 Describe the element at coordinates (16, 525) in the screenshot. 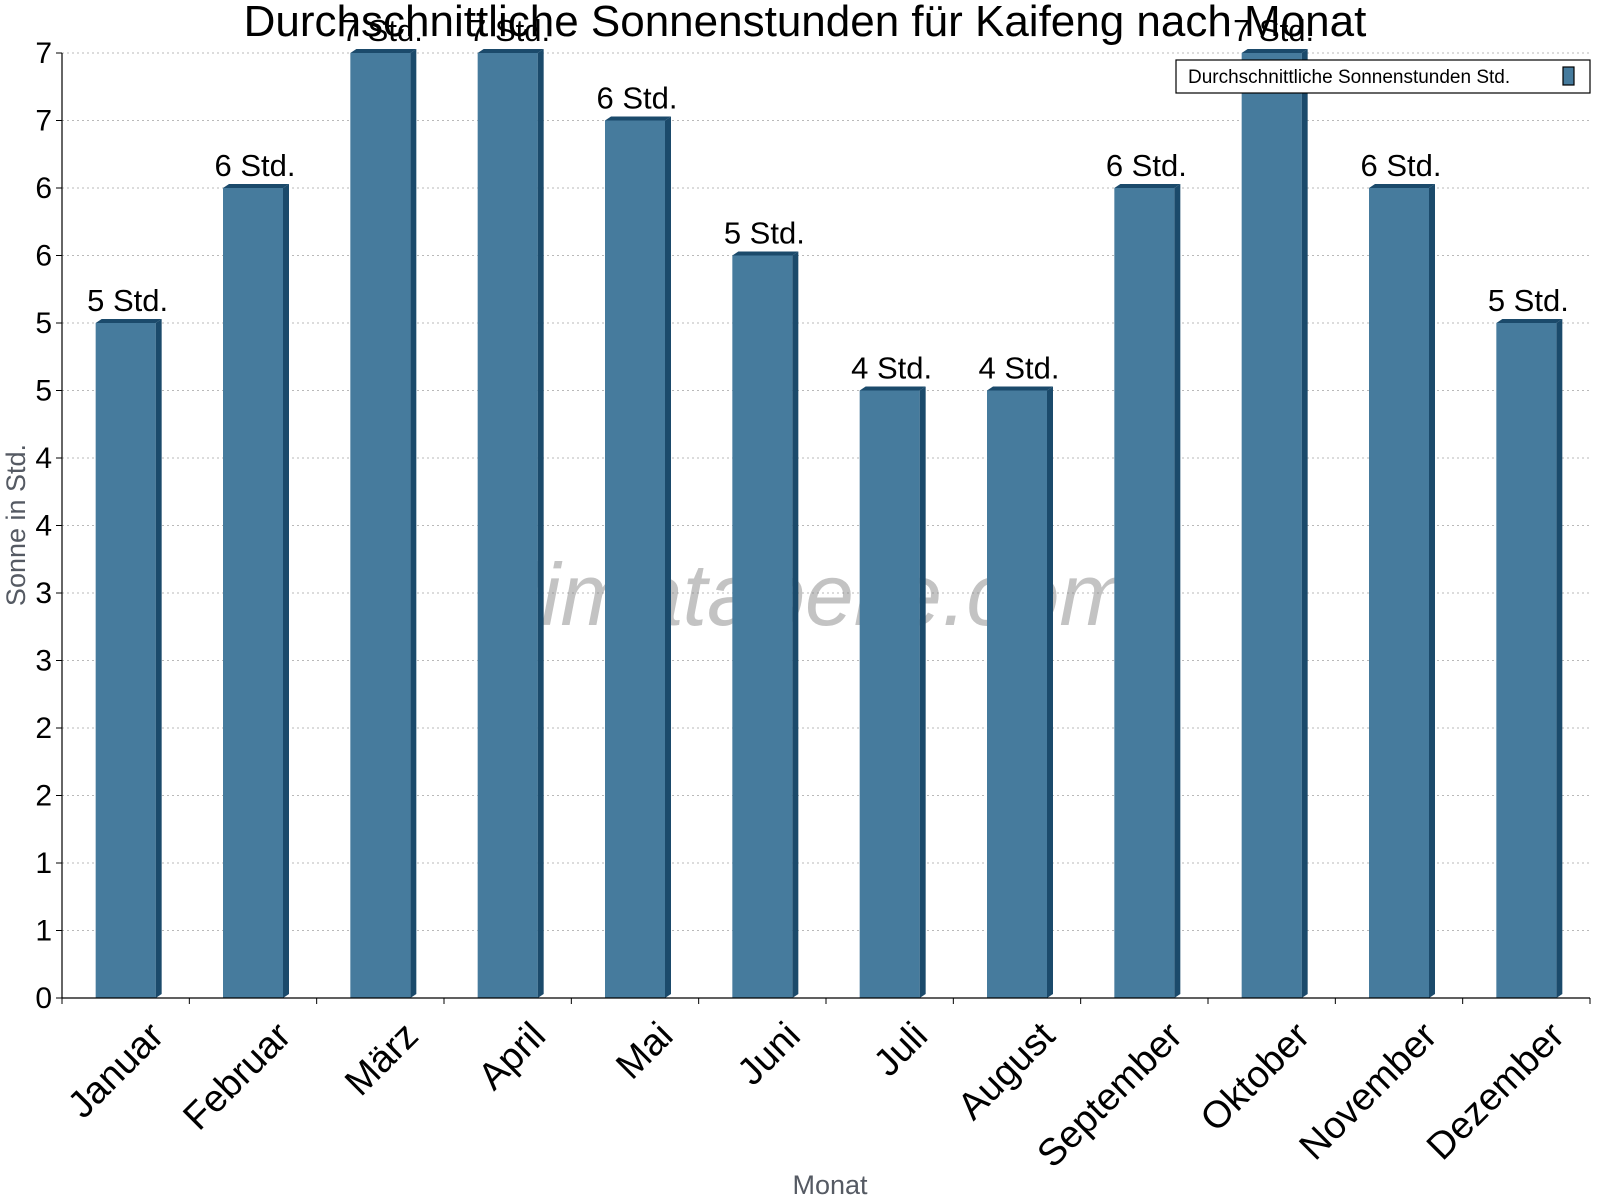

I see `y-axis-title: Sonne in Std.` at that location.